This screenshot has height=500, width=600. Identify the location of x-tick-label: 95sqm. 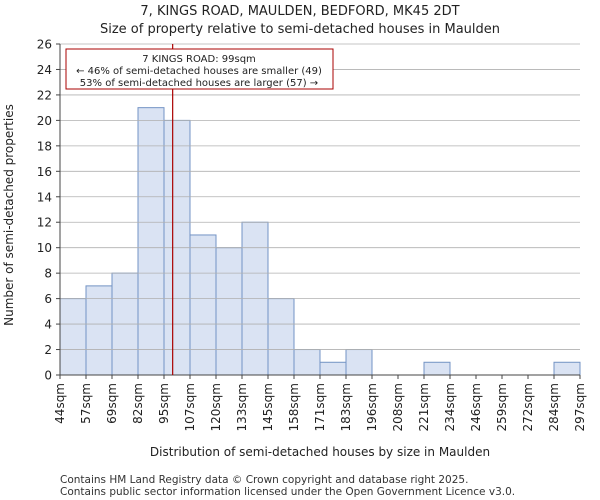
(164, 403).